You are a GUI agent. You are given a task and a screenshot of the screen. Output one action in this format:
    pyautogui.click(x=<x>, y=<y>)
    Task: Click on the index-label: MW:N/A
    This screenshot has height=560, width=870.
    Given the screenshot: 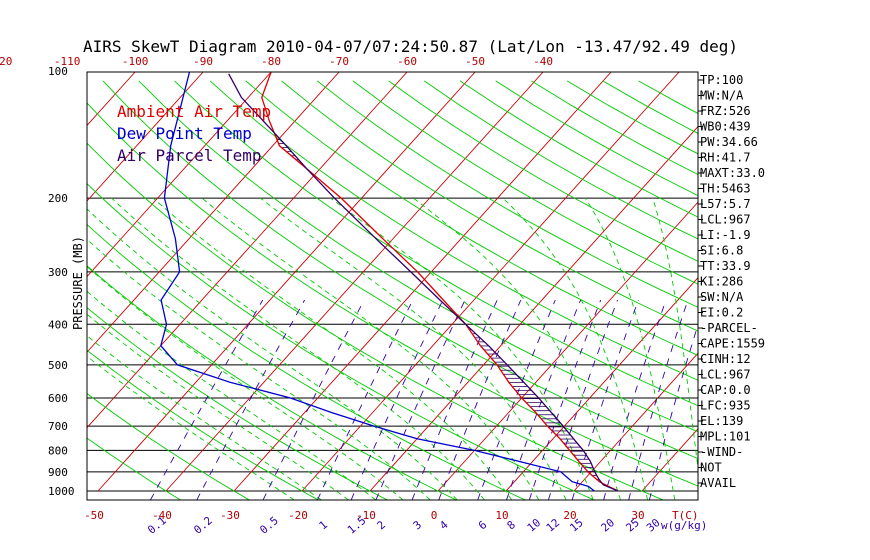 What is the action you would take?
    pyautogui.click(x=722, y=96)
    